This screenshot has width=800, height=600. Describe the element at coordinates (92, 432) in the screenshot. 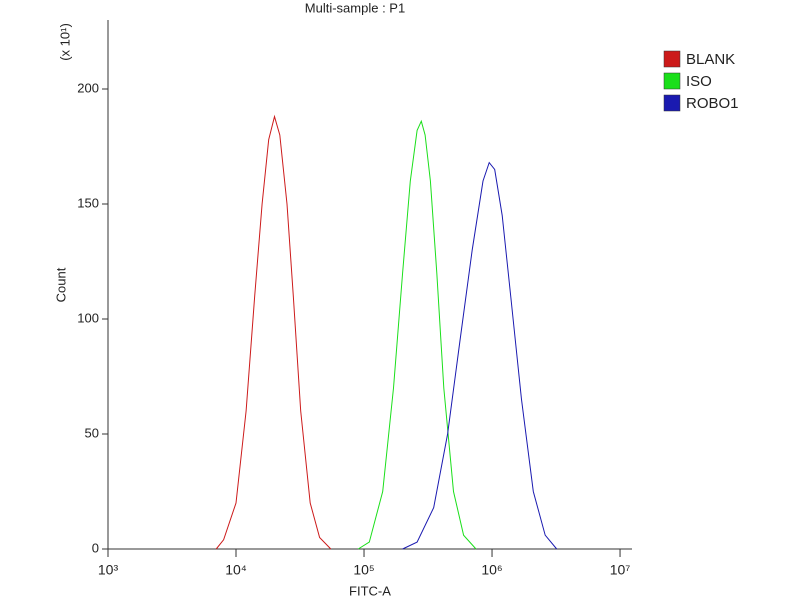

I see `y-tick-label: 50` at that location.